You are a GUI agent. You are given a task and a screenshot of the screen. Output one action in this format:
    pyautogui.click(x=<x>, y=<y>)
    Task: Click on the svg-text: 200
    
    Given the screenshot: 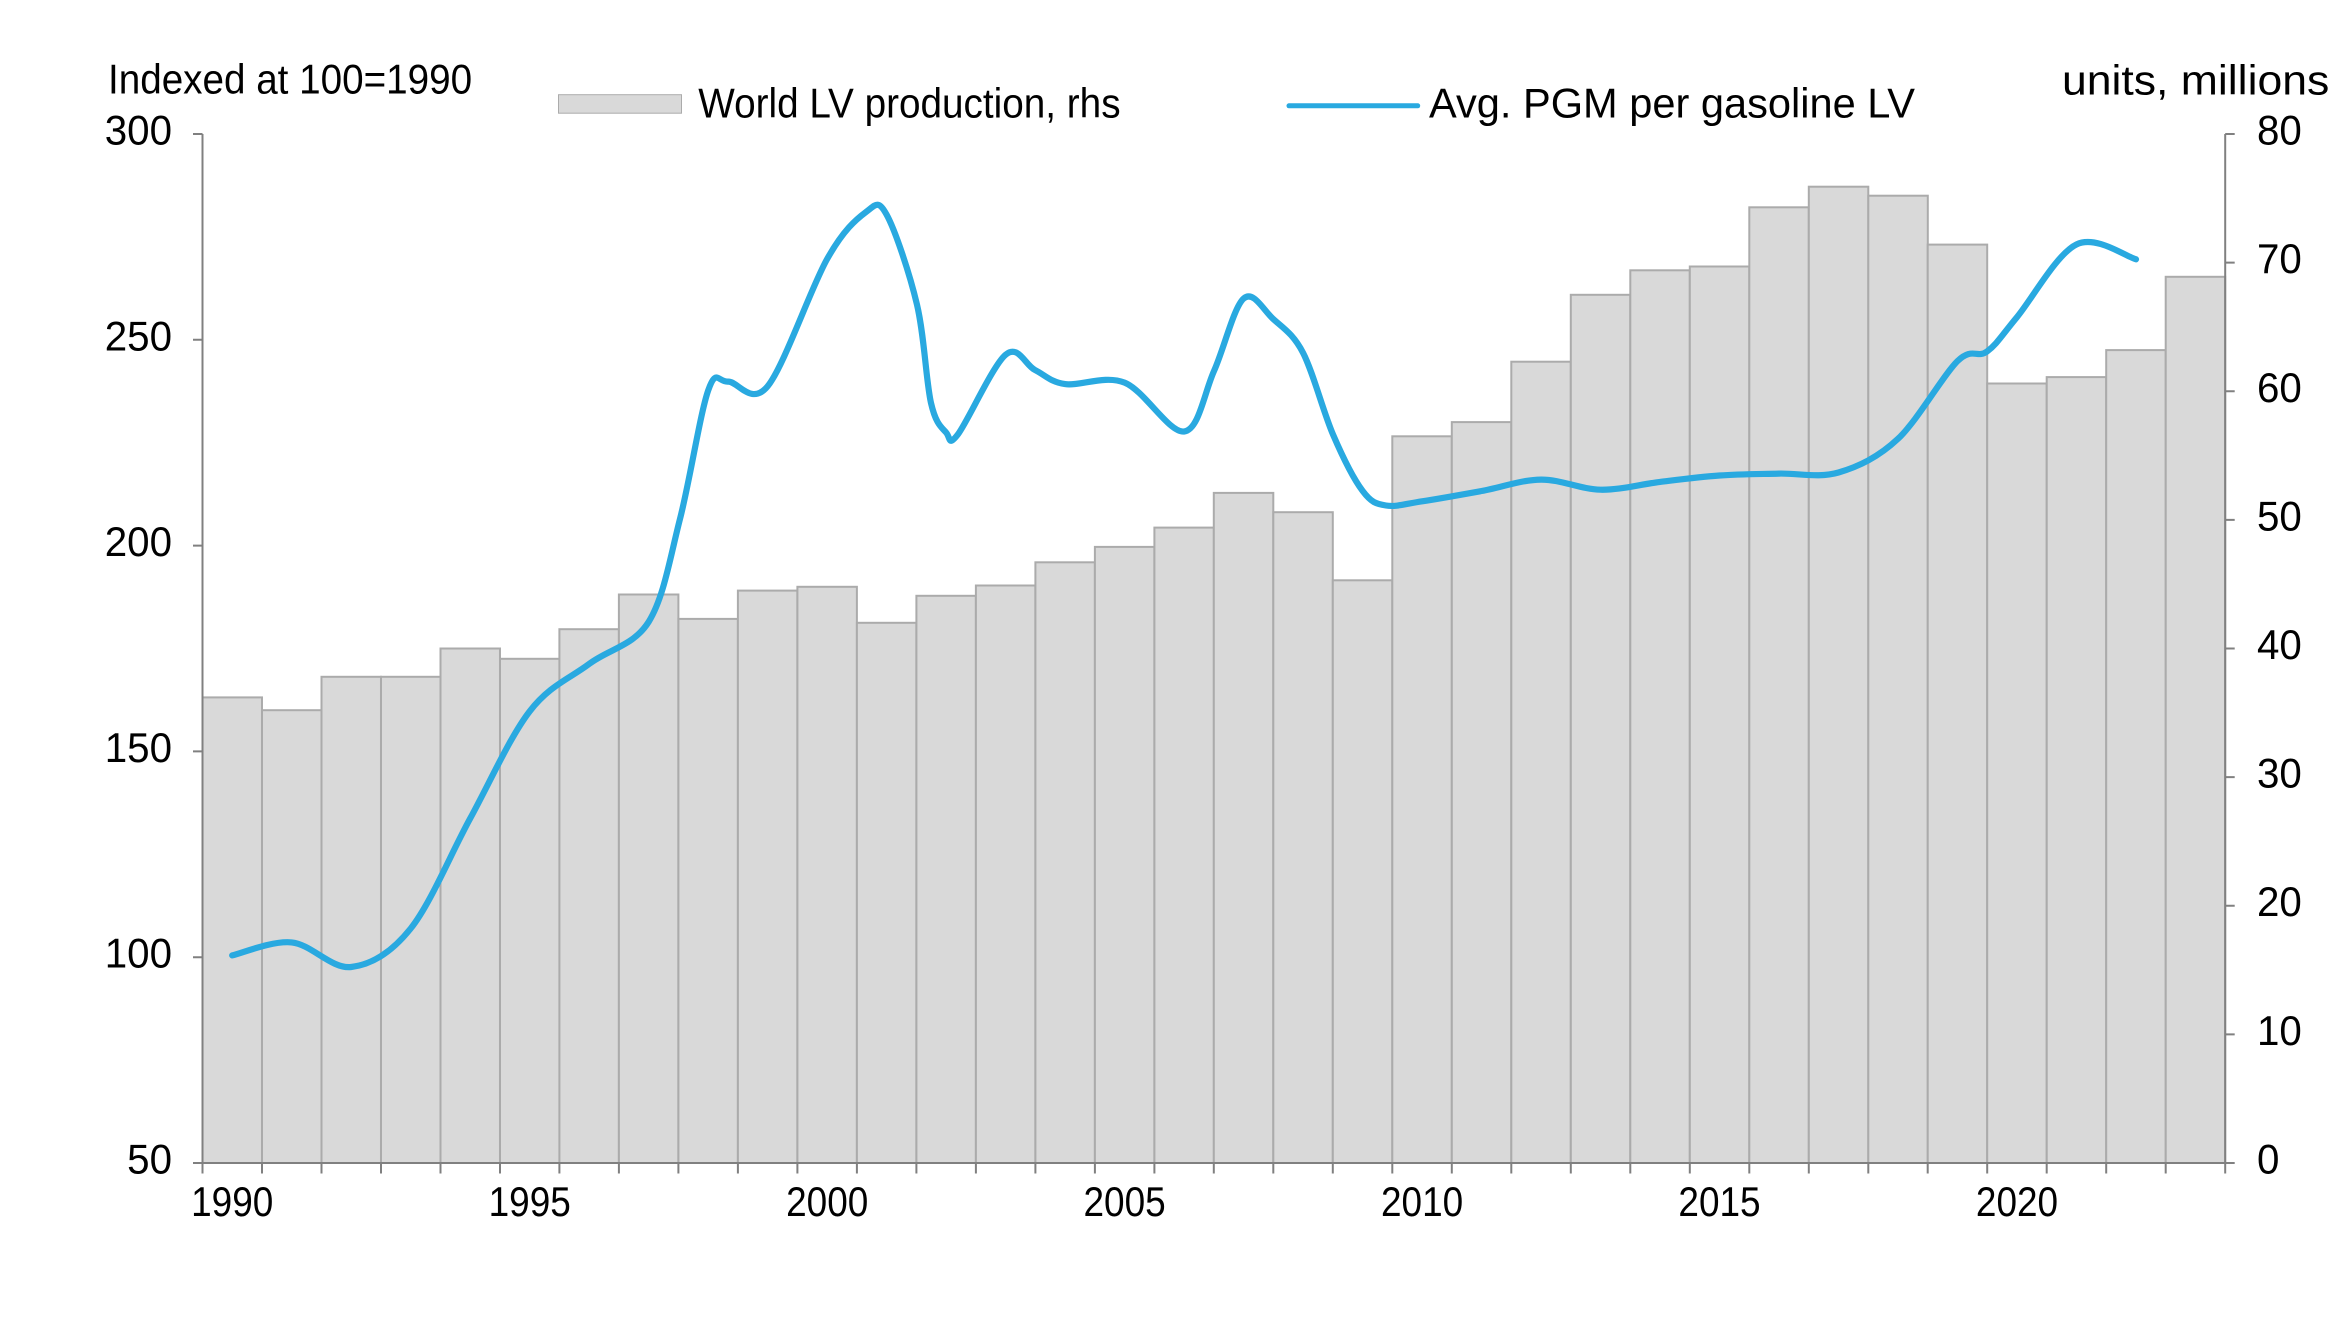 What is the action you would take?
    pyautogui.click(x=138, y=541)
    